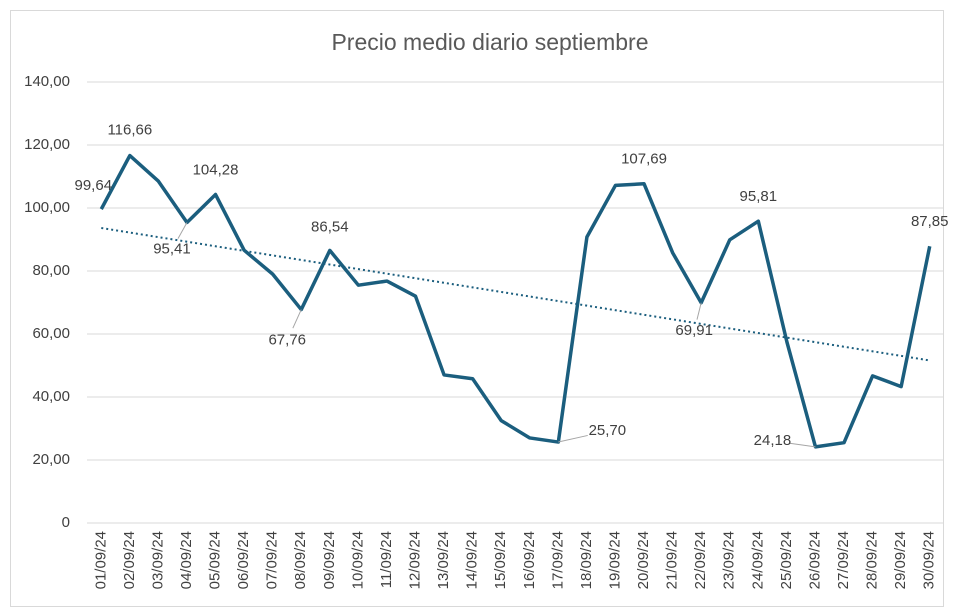  Describe the element at coordinates (66, 522) in the screenshot. I see `y-tick-label: 0` at that location.